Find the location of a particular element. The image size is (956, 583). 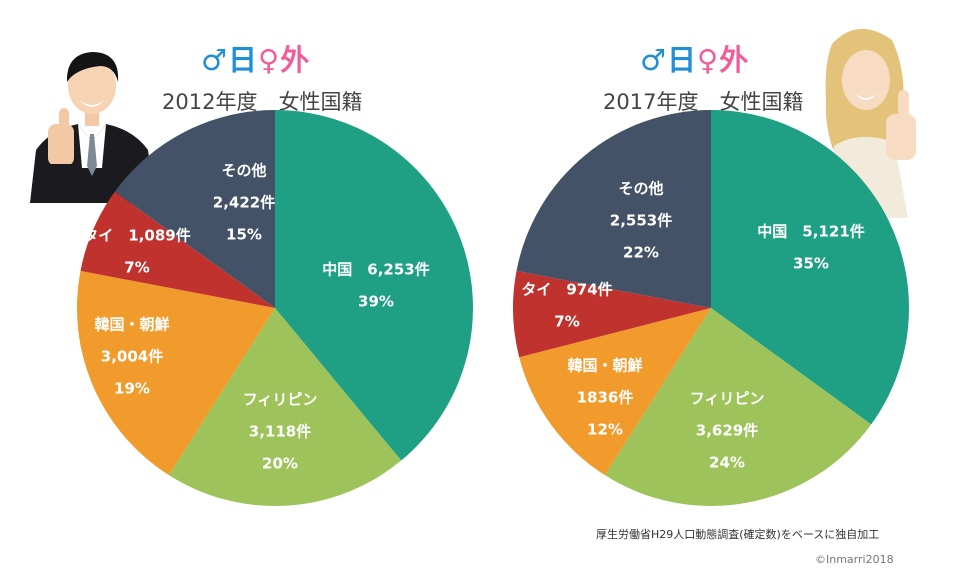

slice-label-name-count: タイ 1,089件 is located at coordinates (136, 236).